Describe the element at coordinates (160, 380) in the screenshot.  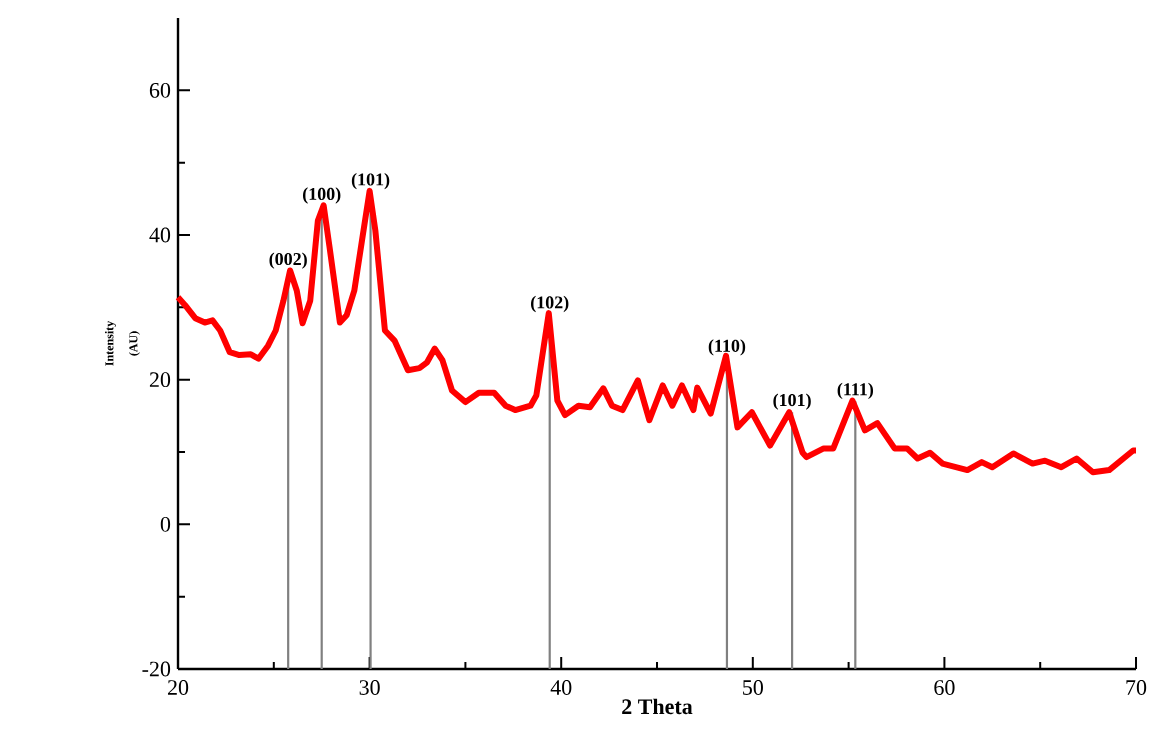
I see `y-tick-label: 20` at that location.